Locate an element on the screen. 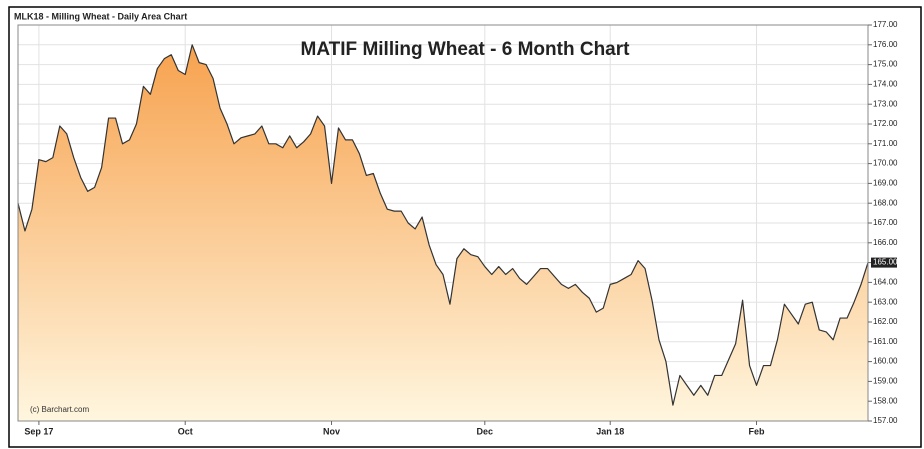 The image size is (924, 449). x-tick-label: Dec is located at coordinates (485, 431).